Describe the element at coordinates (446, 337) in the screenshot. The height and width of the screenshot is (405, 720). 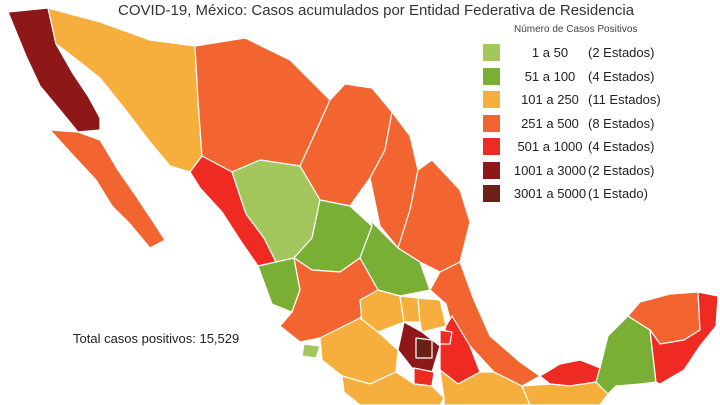
I see `state-tlaxcala` at that location.